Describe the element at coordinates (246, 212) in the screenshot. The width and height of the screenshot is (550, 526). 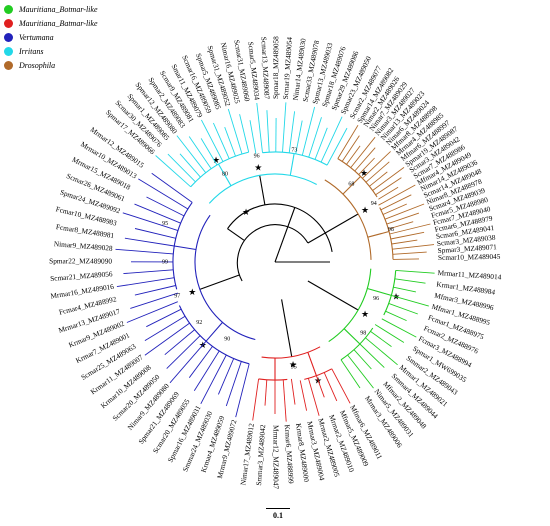
I see `root-star-icon: ★` at that location.